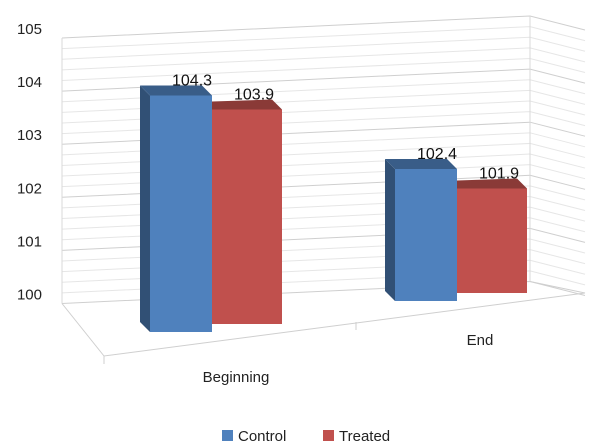 This screenshot has height=446, width=598. What do you see at coordinates (29, 135) in the screenshot?
I see `y-tick-label: 103` at bounding box center [29, 135].